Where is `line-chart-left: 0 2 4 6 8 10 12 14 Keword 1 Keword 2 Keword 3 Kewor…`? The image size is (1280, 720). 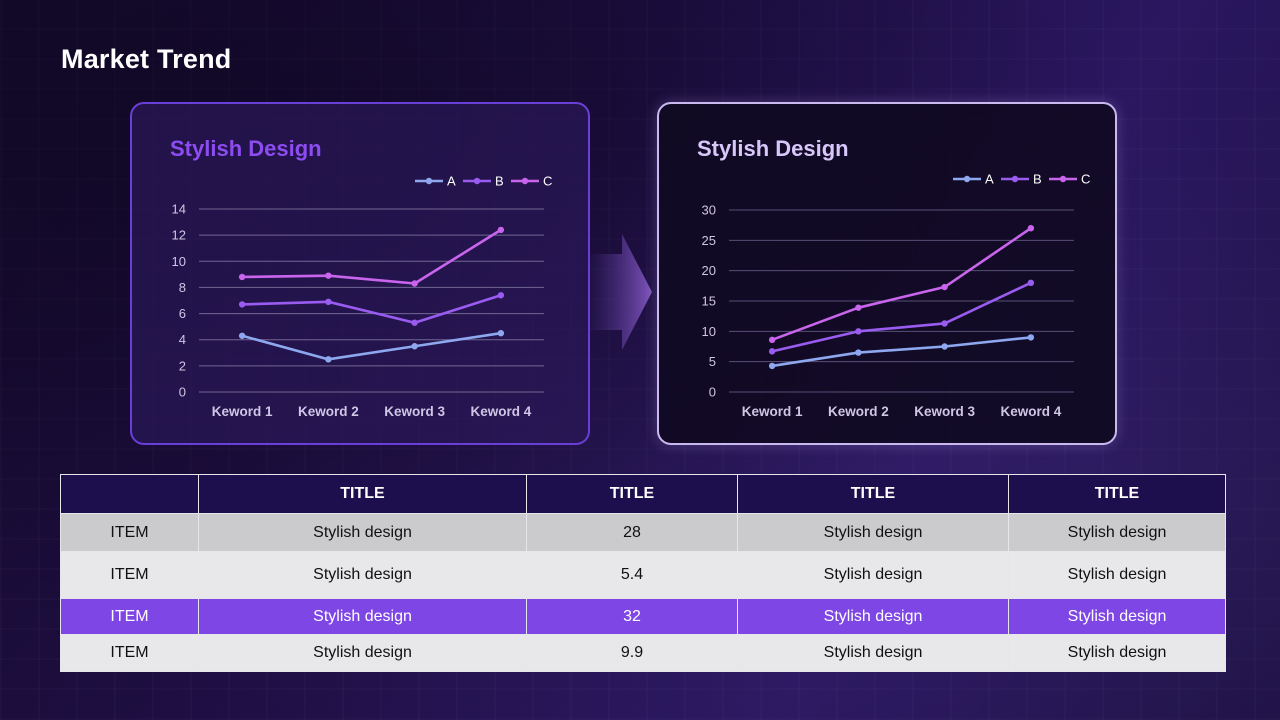 line-chart-left: 0 2 4 6 8 10 12 14 Keword 1 Keword 2 Keword 3 Kewor… is located at coordinates (362, 297).